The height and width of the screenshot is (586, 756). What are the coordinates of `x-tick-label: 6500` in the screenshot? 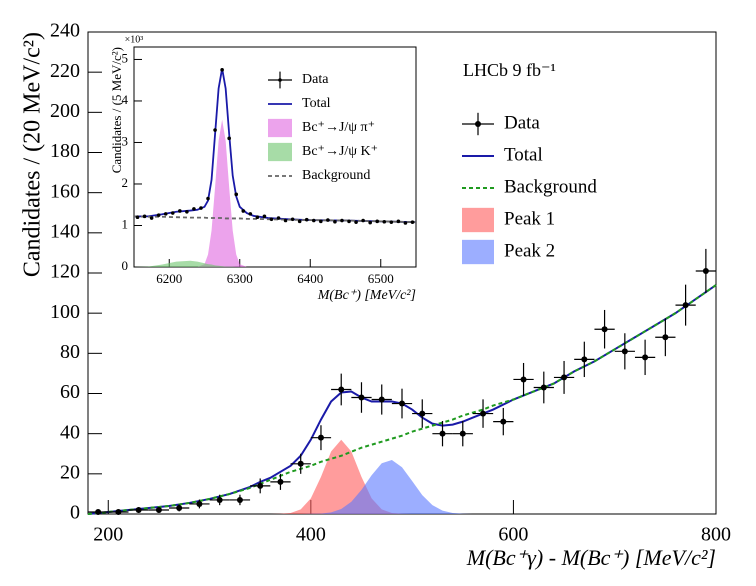 It's located at (381, 278).